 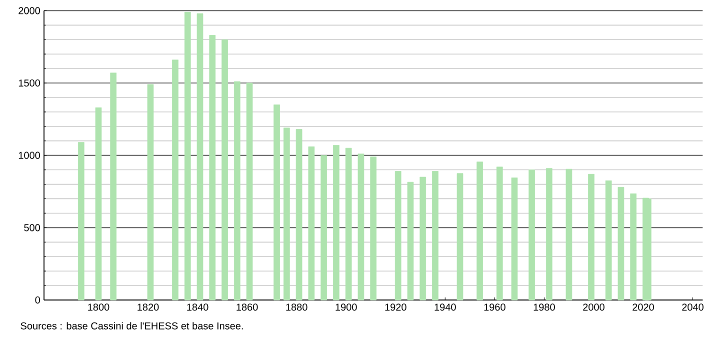 I want to click on y-tick-label: 2000, so click(x=29, y=10).